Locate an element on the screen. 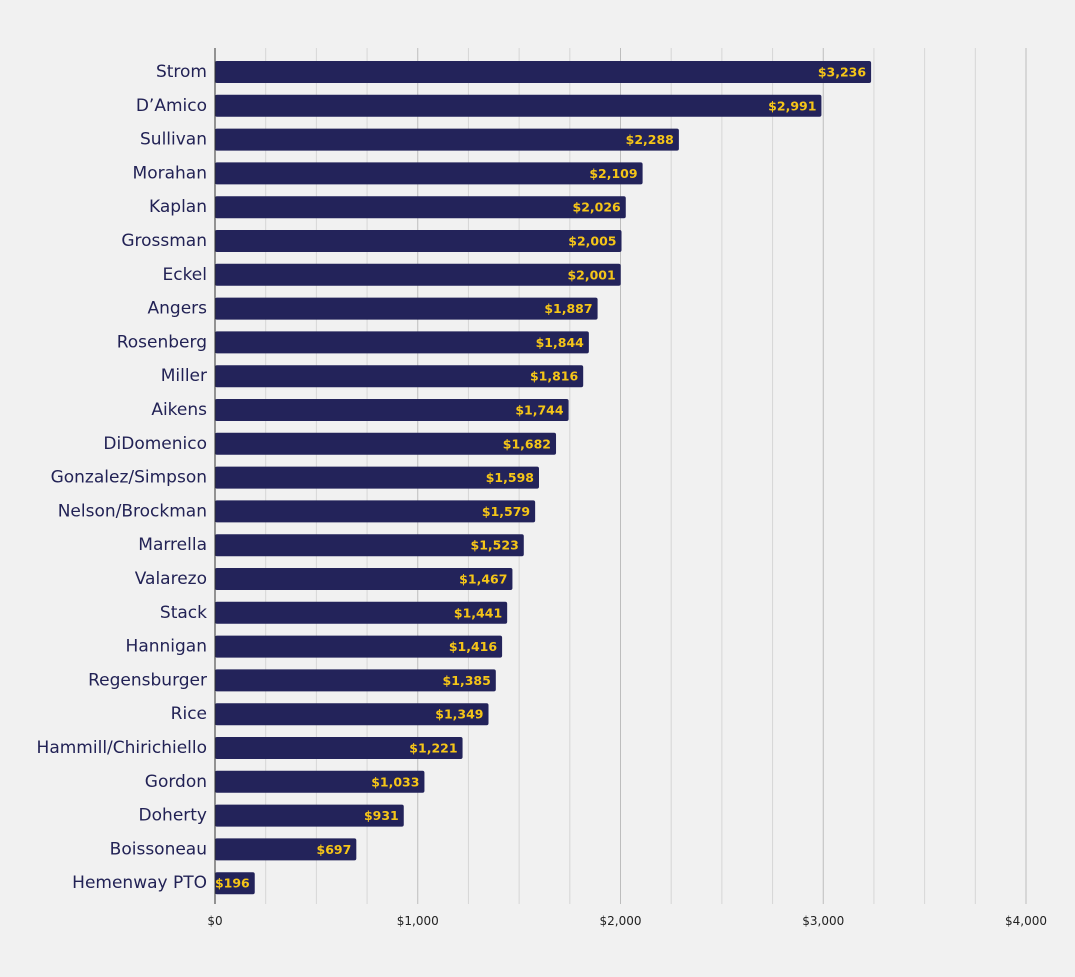  category-label: Rosenberg is located at coordinates (162, 342).